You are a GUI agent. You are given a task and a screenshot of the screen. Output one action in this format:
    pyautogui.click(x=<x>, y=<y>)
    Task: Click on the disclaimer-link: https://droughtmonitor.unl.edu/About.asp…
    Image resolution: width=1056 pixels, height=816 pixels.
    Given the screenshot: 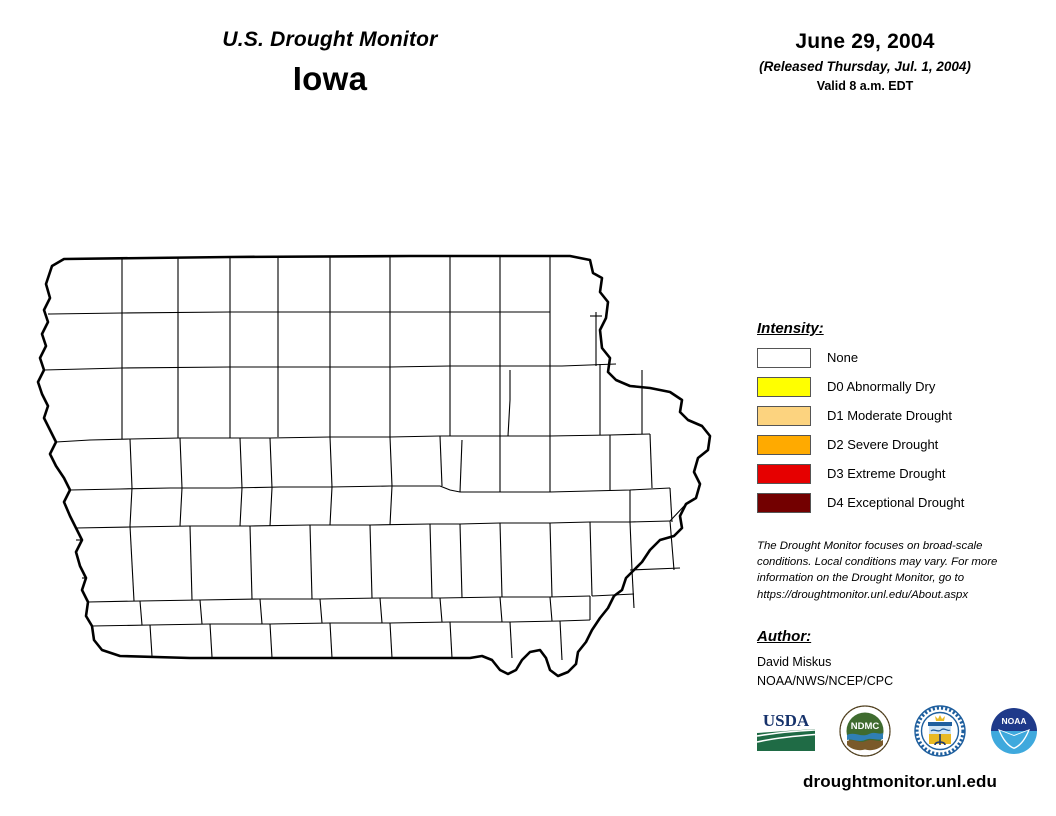 What is the action you would take?
    pyautogui.click(x=863, y=594)
    